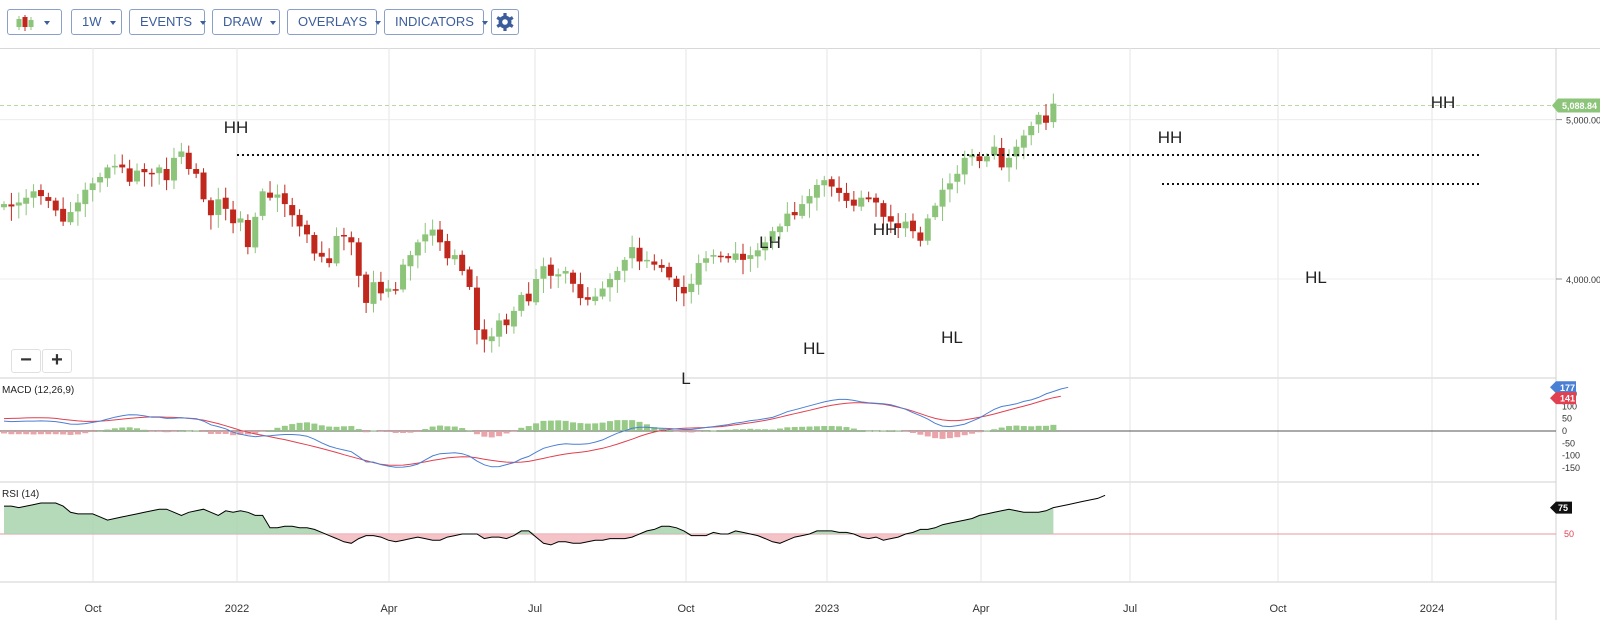 This screenshot has width=1600, height=620. I want to click on swing-label: LH, so click(770, 242).